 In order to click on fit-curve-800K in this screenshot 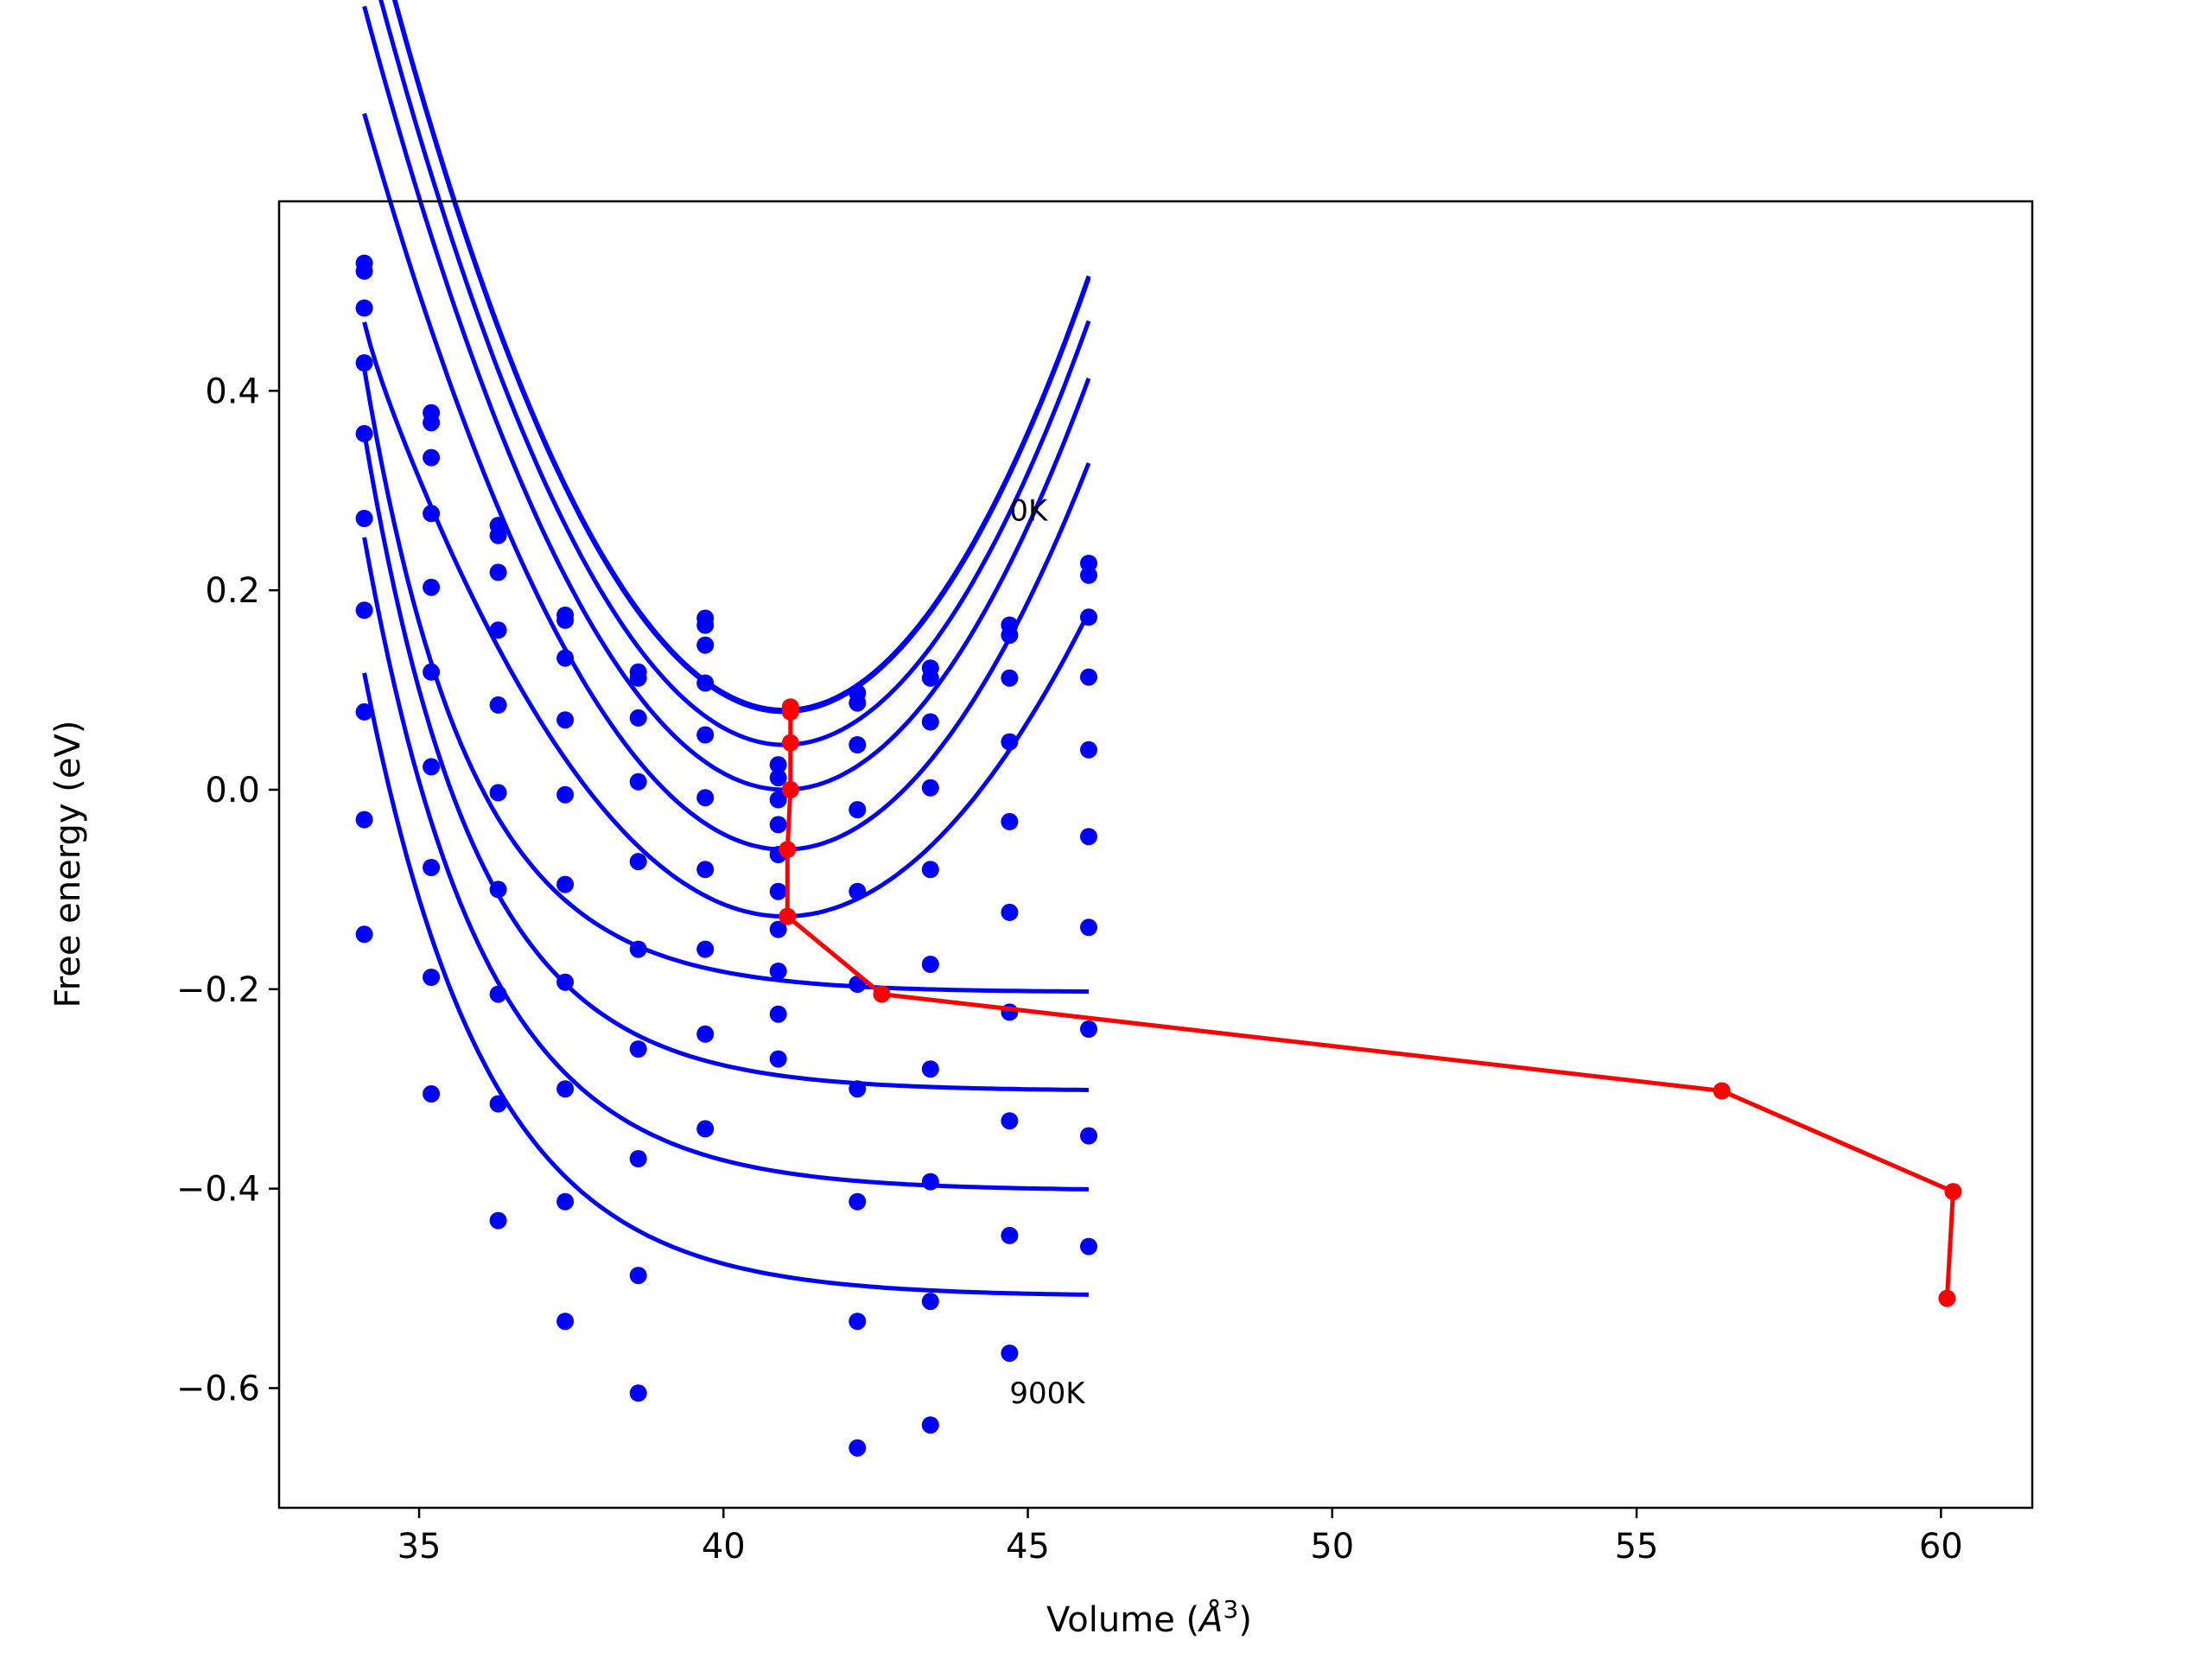, I will do `click(726, 864)`.